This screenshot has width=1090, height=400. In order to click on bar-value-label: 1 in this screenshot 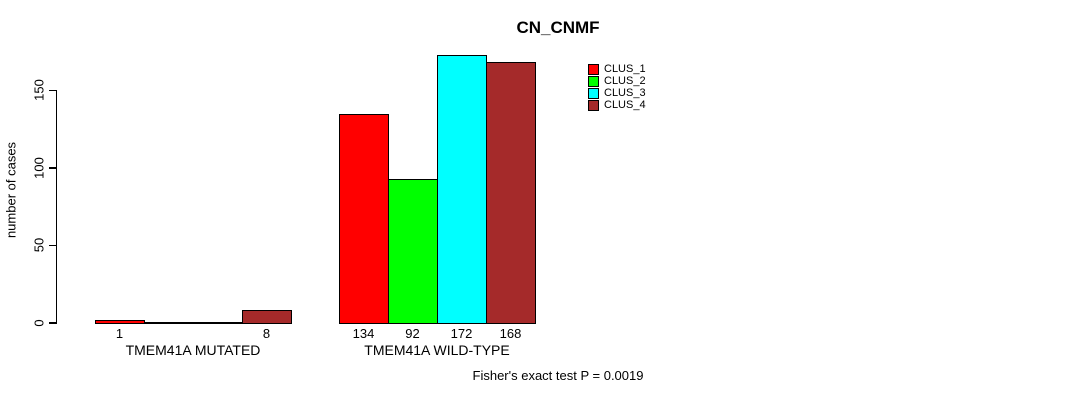, I will do `click(119, 333)`.